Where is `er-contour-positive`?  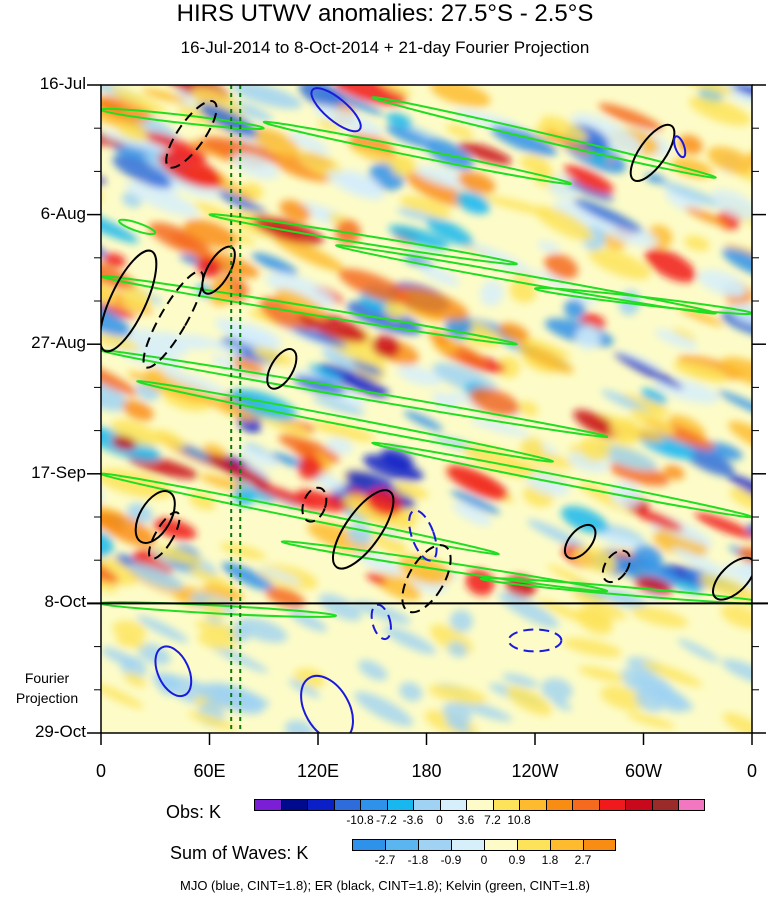
er-contour-positive is located at coordinates (282, 369).